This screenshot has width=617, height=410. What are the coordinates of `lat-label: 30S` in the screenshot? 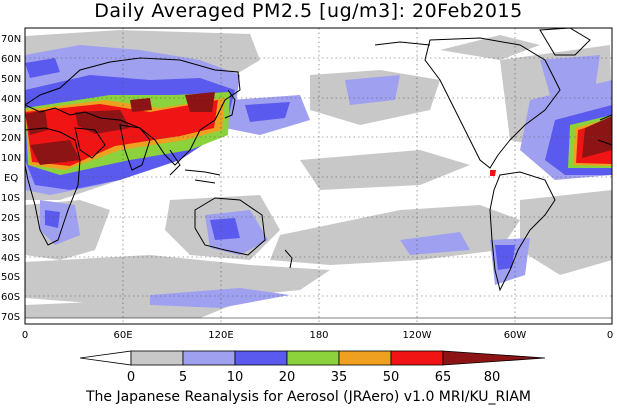 It's located at (10, 238).